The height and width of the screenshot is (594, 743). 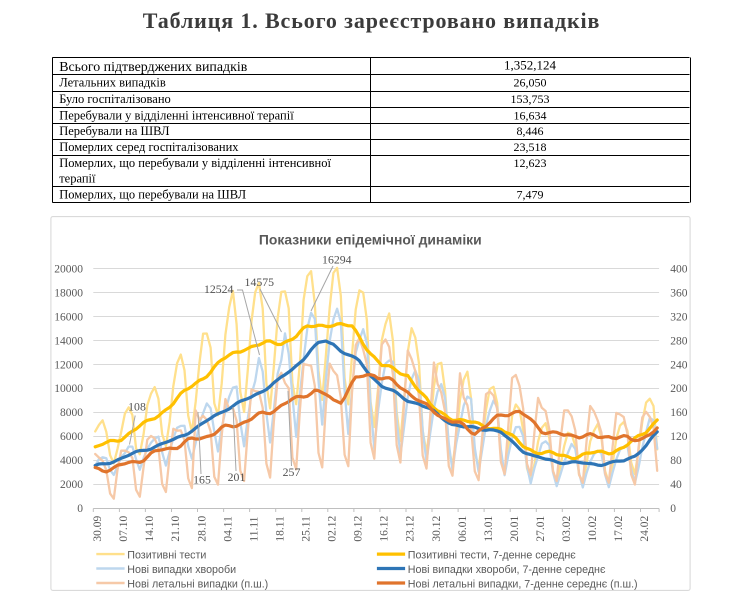 What do you see at coordinates (385, 528) in the screenshot?
I see `svg-text: 16.12` at bounding box center [385, 528].